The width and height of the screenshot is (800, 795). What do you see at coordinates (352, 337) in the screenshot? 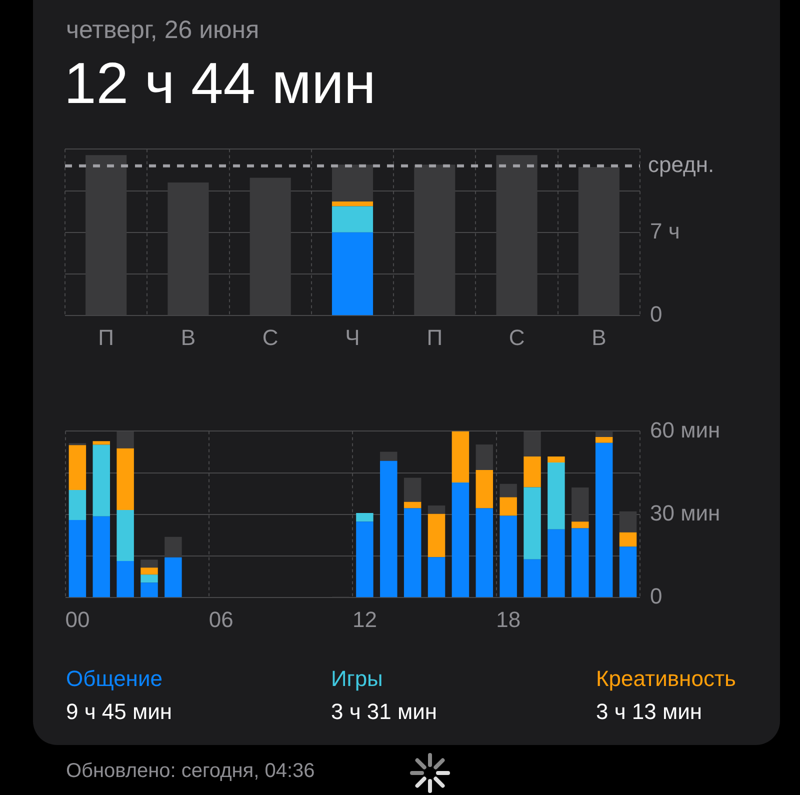
I see `x-tick-label: Ч` at bounding box center [352, 337].